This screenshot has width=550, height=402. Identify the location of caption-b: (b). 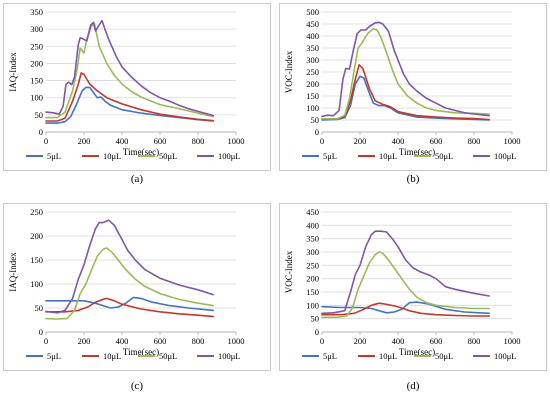
(413, 179).